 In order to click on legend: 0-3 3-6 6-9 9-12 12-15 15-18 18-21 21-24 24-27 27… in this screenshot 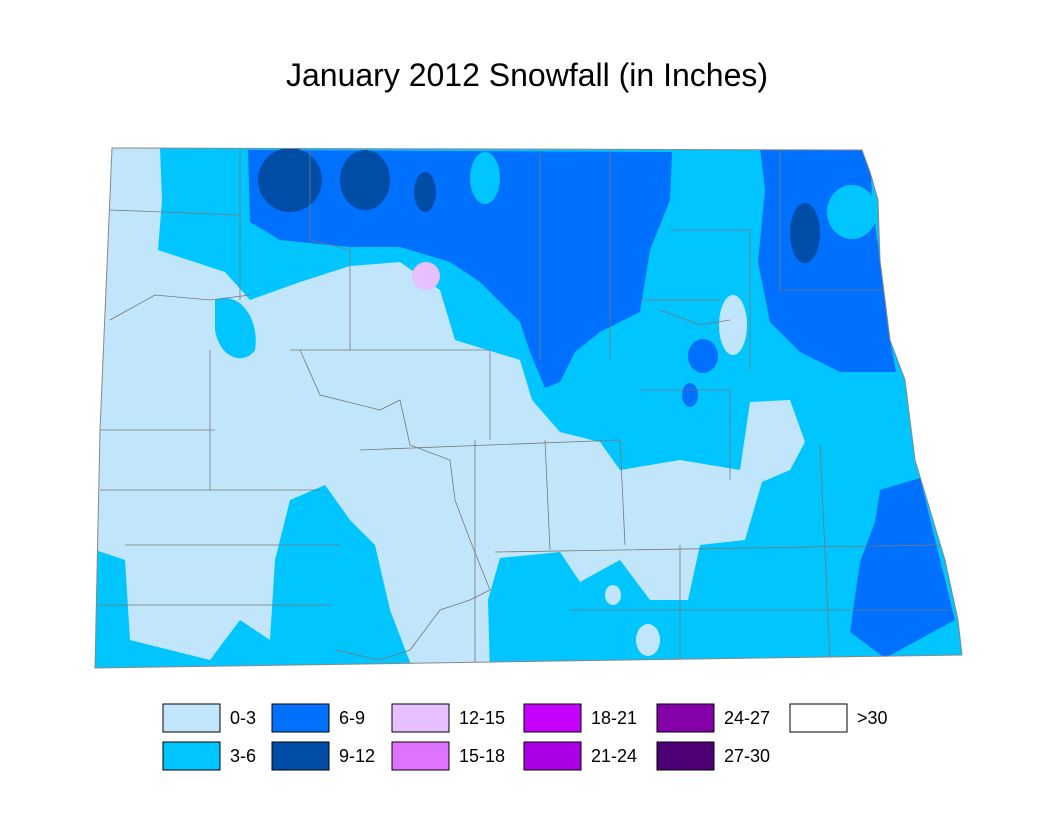, I will do `click(525, 737)`.